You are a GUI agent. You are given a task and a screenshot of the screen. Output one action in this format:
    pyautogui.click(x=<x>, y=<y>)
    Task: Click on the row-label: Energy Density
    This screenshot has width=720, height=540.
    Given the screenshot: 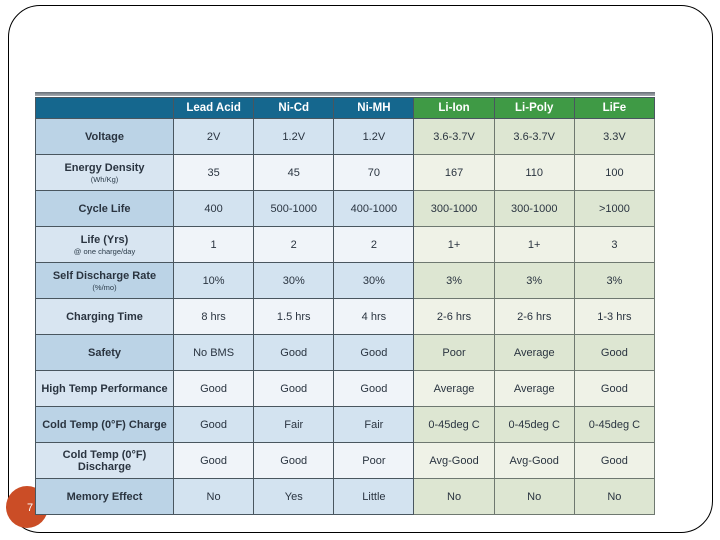 What is the action you would take?
    pyautogui.click(x=104, y=167)
    